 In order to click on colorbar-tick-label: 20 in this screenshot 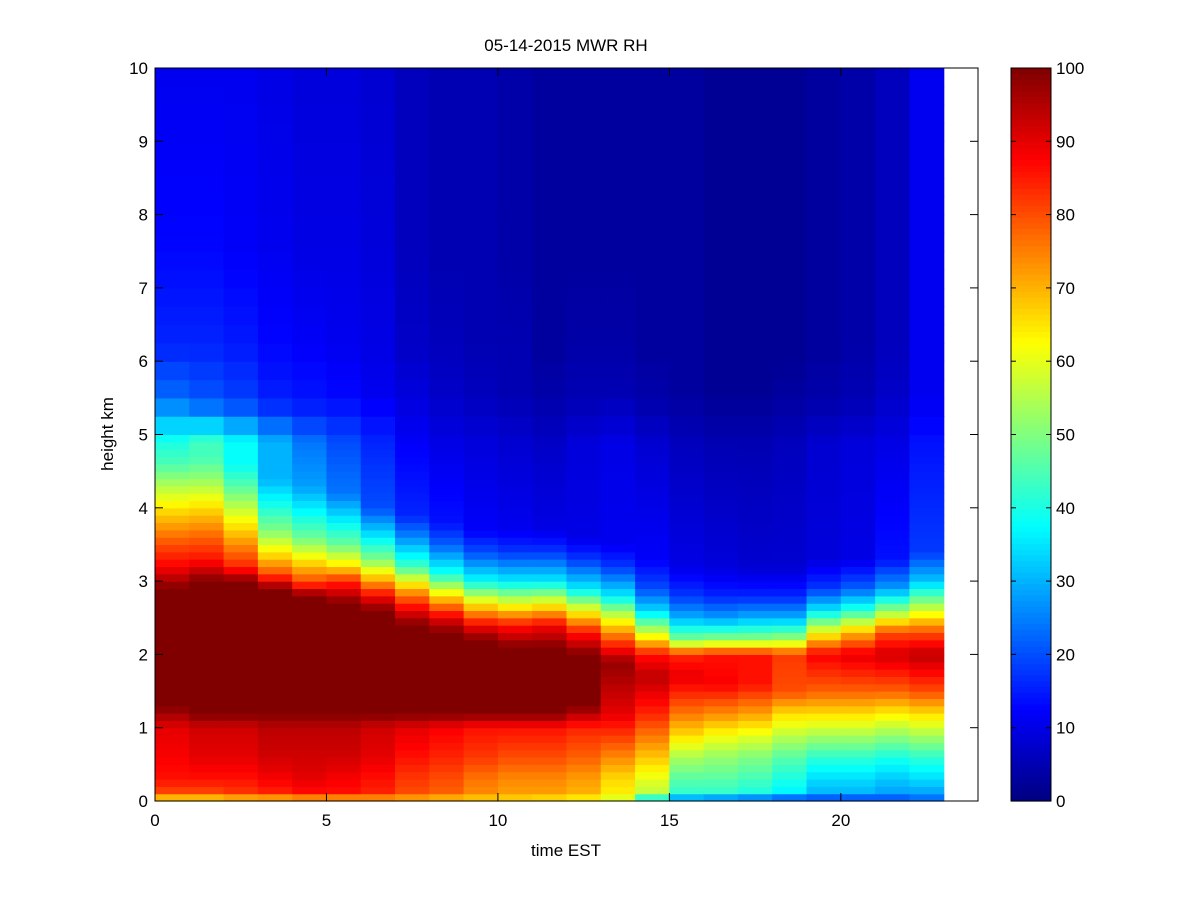, I will do `click(1065, 654)`.